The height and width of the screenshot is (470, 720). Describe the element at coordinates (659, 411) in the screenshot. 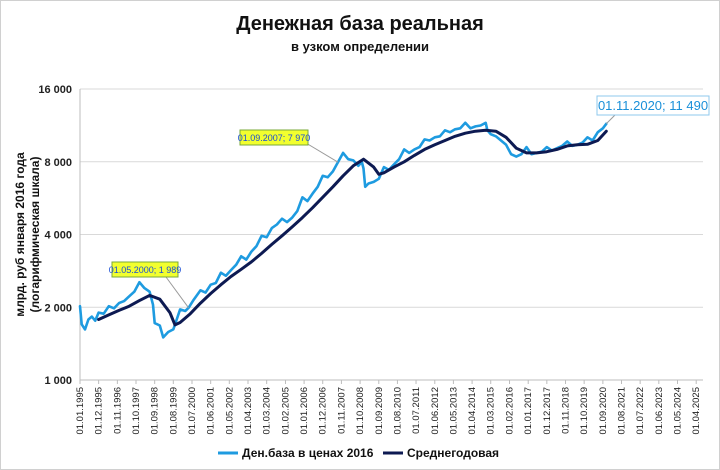

I see `x-tick-label: 01.06.2023` at that location.